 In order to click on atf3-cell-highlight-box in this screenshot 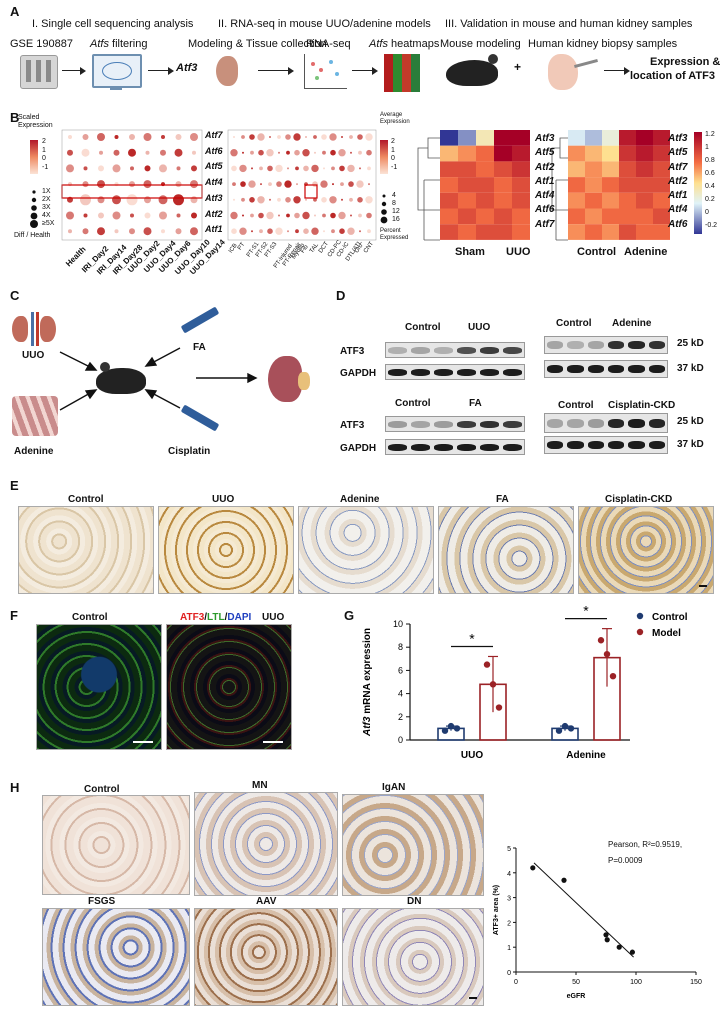, I will do `click(311, 191)`.